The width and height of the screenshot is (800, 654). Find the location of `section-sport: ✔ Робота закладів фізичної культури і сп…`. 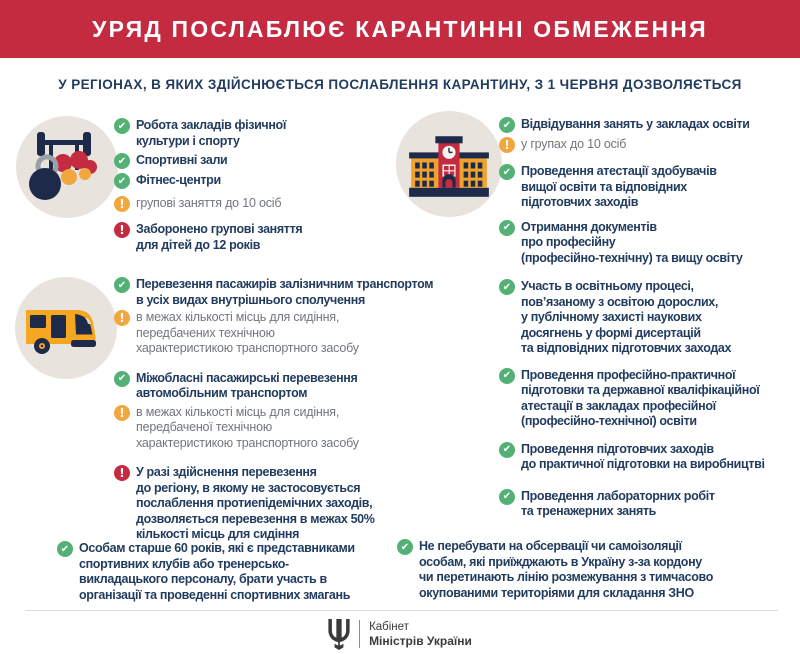

section-sport: ✔ Робота закладів фізичної культури і сп… is located at coordinates (279, 185).